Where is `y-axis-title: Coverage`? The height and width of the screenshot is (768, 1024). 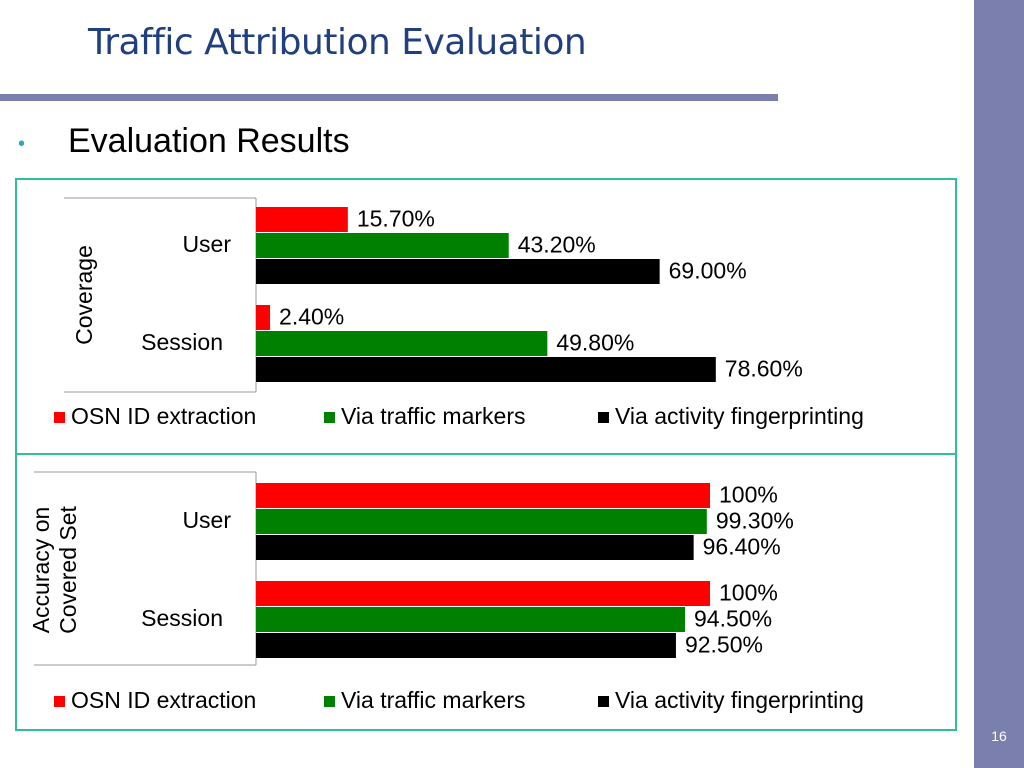
y-axis-title: Coverage is located at coordinates (84, 295).